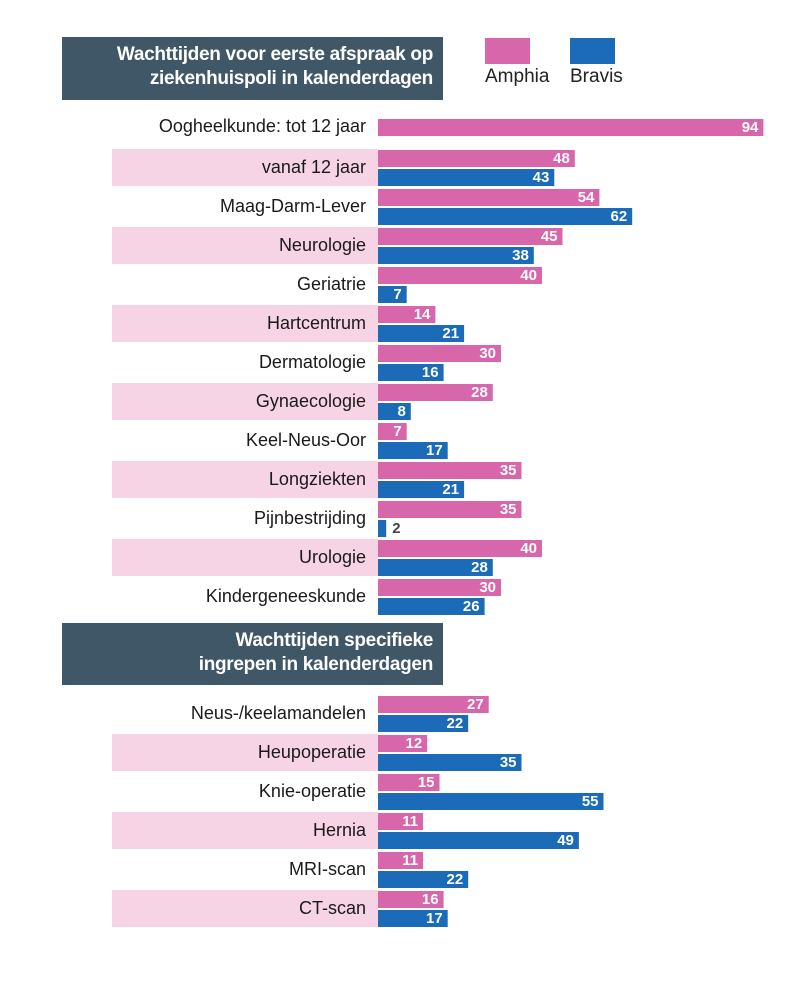 This screenshot has height=988, width=800. What do you see at coordinates (565, 840) in the screenshot?
I see `s1-r3-bravis-value: 49` at bounding box center [565, 840].